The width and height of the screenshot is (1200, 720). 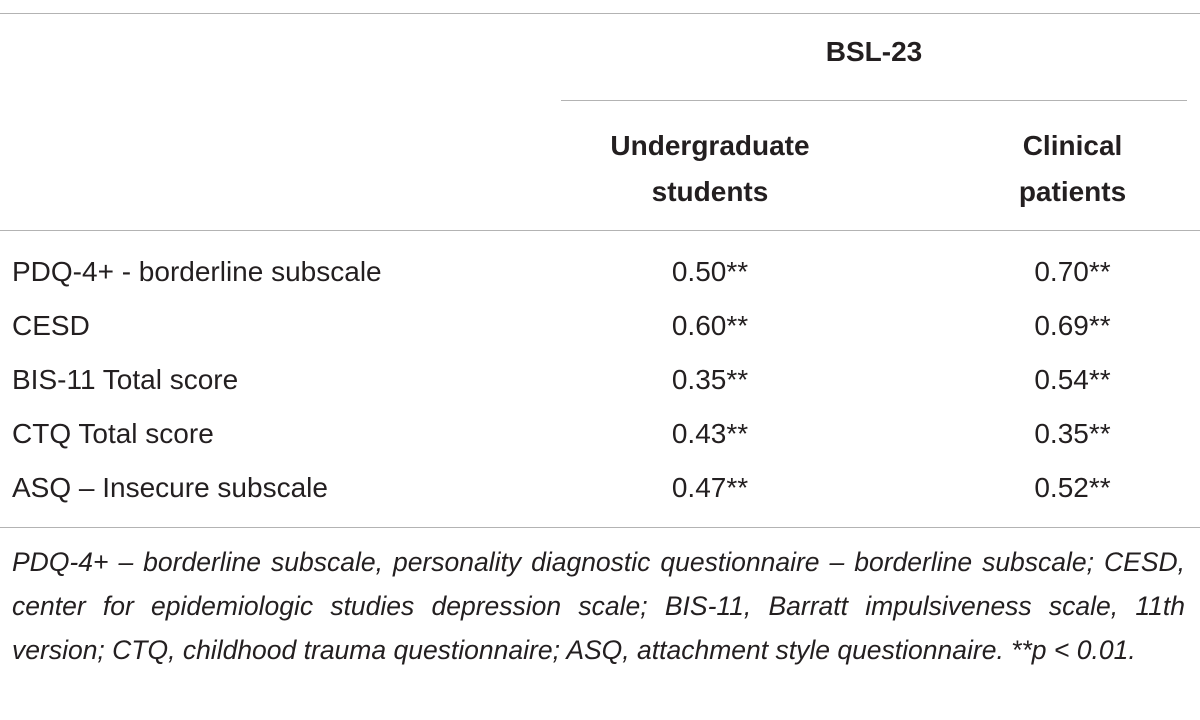 I want to click on table-row: BIS-11 Total score 0.35** 0.54**, so click(x=600, y=380).